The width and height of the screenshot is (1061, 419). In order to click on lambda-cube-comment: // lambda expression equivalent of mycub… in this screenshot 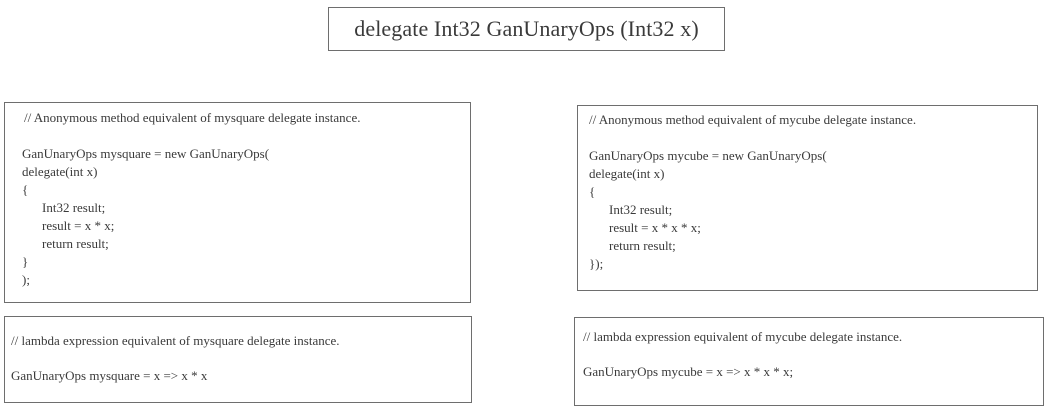, I will do `click(743, 336)`.